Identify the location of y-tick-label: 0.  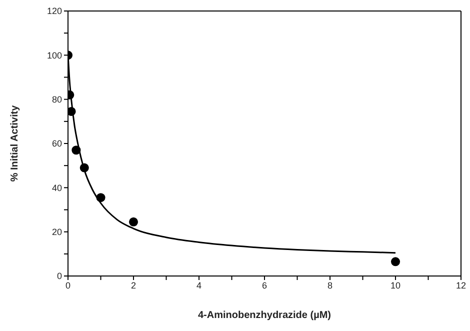
(59, 276).